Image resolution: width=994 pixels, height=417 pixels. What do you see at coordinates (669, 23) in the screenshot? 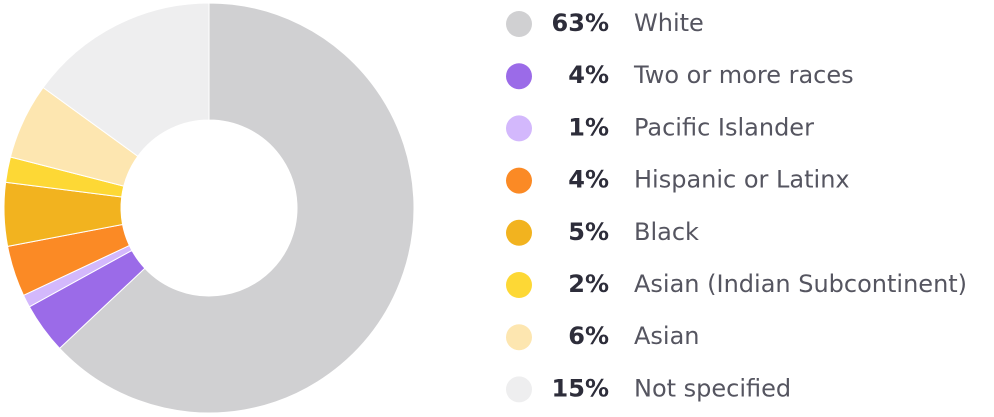
I see `legend-label: White` at bounding box center [669, 23].